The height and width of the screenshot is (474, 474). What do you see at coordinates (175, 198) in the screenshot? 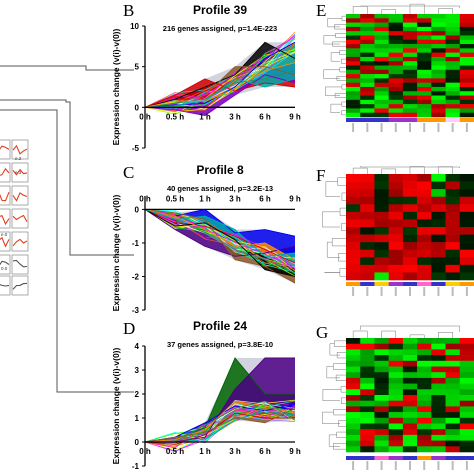
I see `x-tick-label: 0.5 h` at bounding box center [175, 198].